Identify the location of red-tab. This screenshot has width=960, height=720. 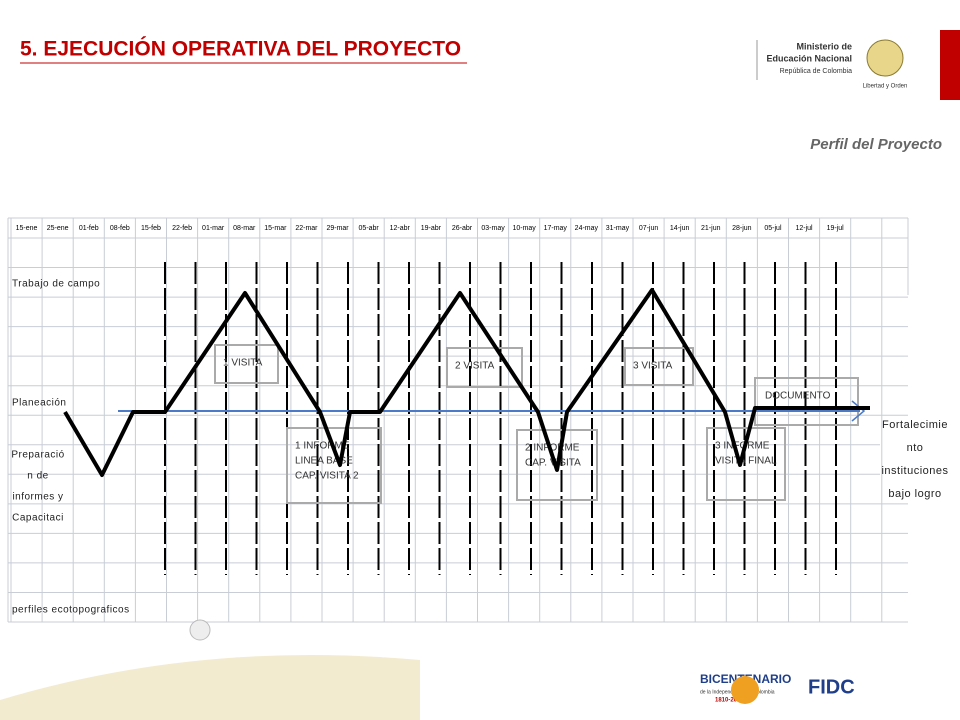
(950, 65).